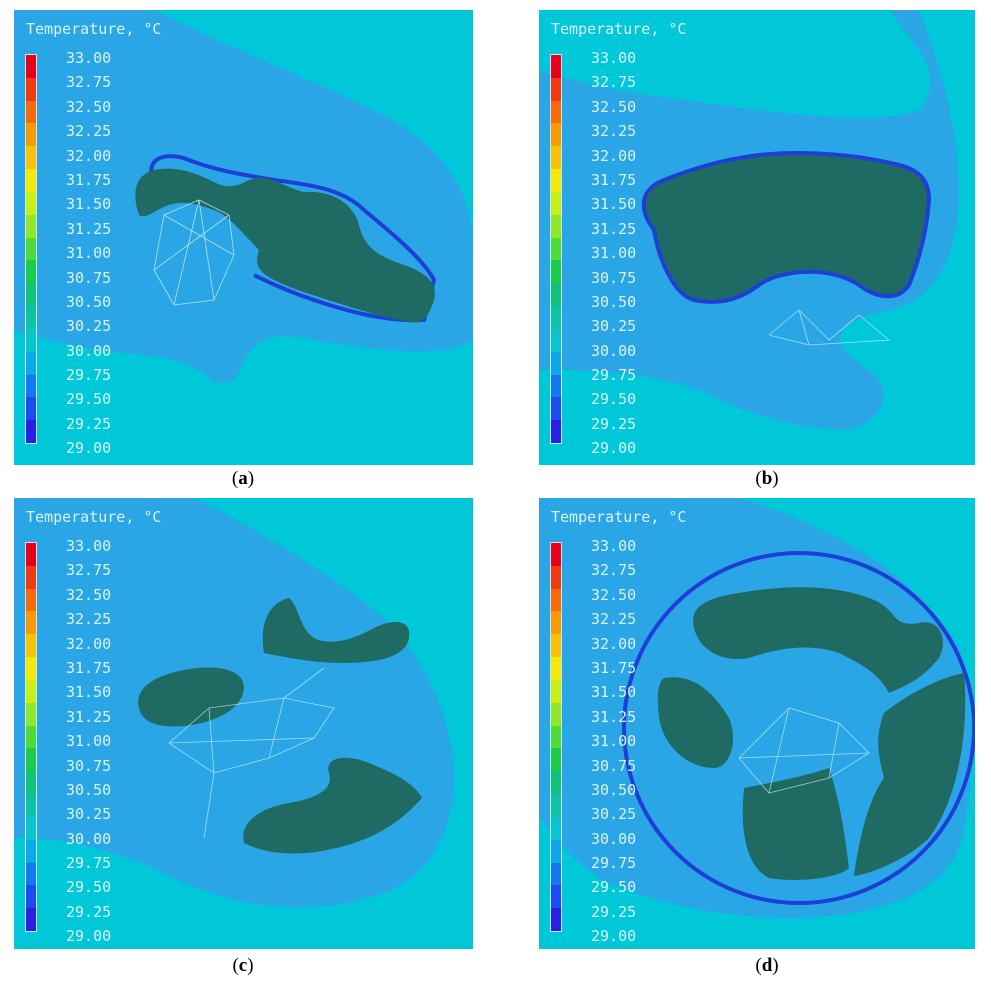  What do you see at coordinates (804, 750) in the screenshot?
I see `mesh-wireframe-d` at bounding box center [804, 750].